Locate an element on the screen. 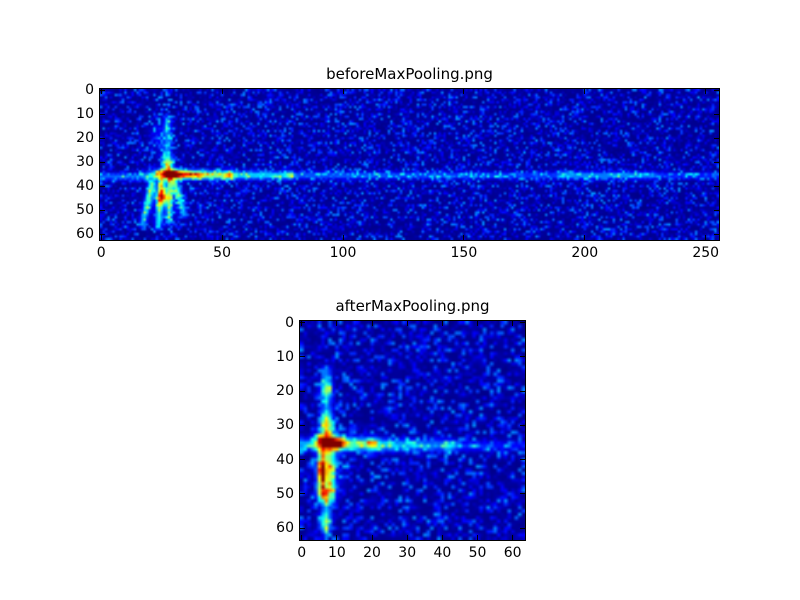 This screenshot has width=800, height=600. x-tick-label: 200 is located at coordinates (585, 253).